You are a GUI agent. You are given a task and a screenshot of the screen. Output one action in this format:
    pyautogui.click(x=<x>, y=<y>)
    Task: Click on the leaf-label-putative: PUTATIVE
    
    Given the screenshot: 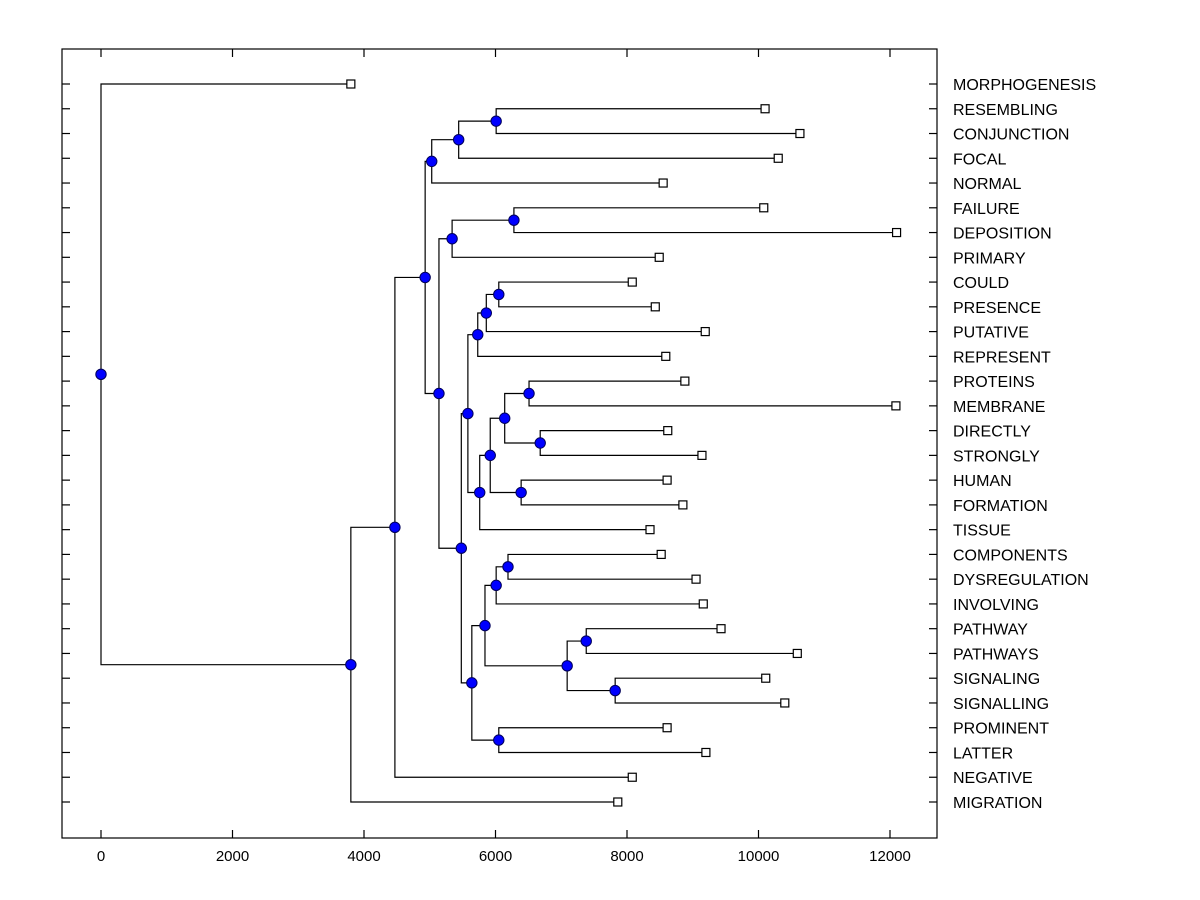 What is the action you would take?
    pyautogui.click(x=991, y=333)
    